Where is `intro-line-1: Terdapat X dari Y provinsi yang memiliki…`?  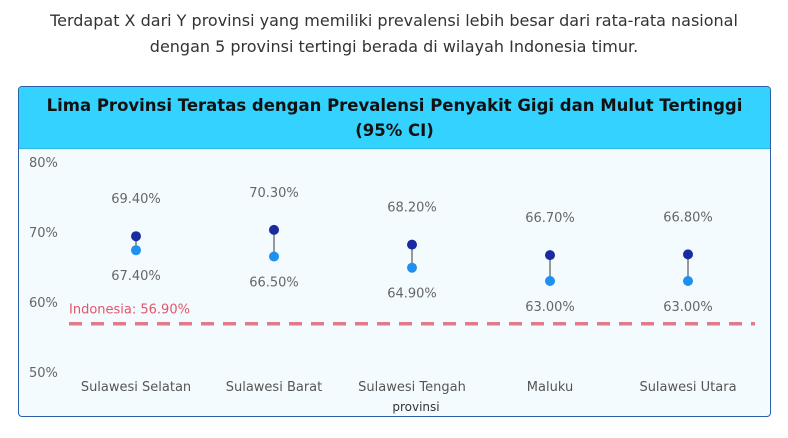 intro-line-1: Terdapat X dari Y provinsi yang memiliki… is located at coordinates (394, 20).